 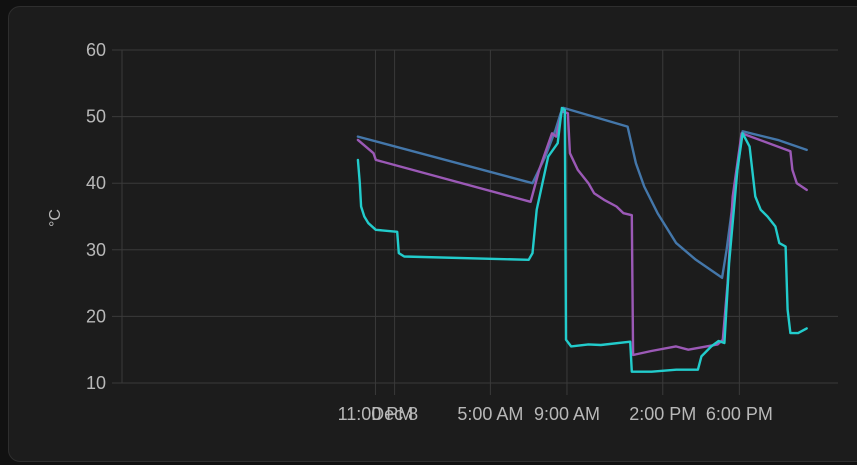 I want to click on y-axis-label: °C, so click(x=55, y=218).